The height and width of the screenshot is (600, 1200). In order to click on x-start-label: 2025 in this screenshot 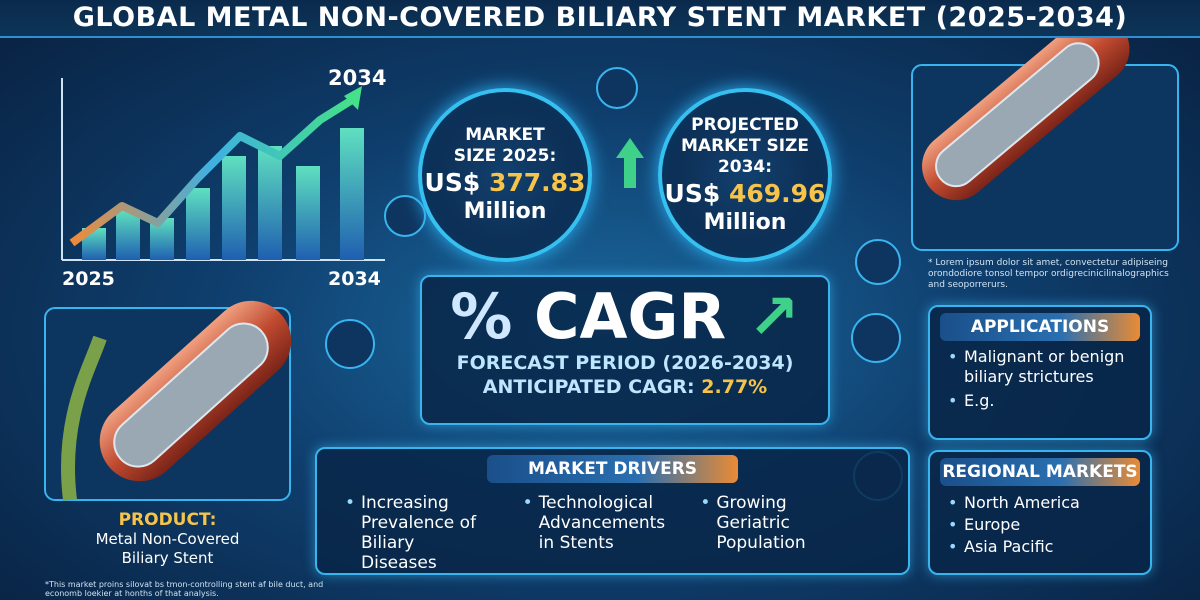, I will do `click(88, 279)`.